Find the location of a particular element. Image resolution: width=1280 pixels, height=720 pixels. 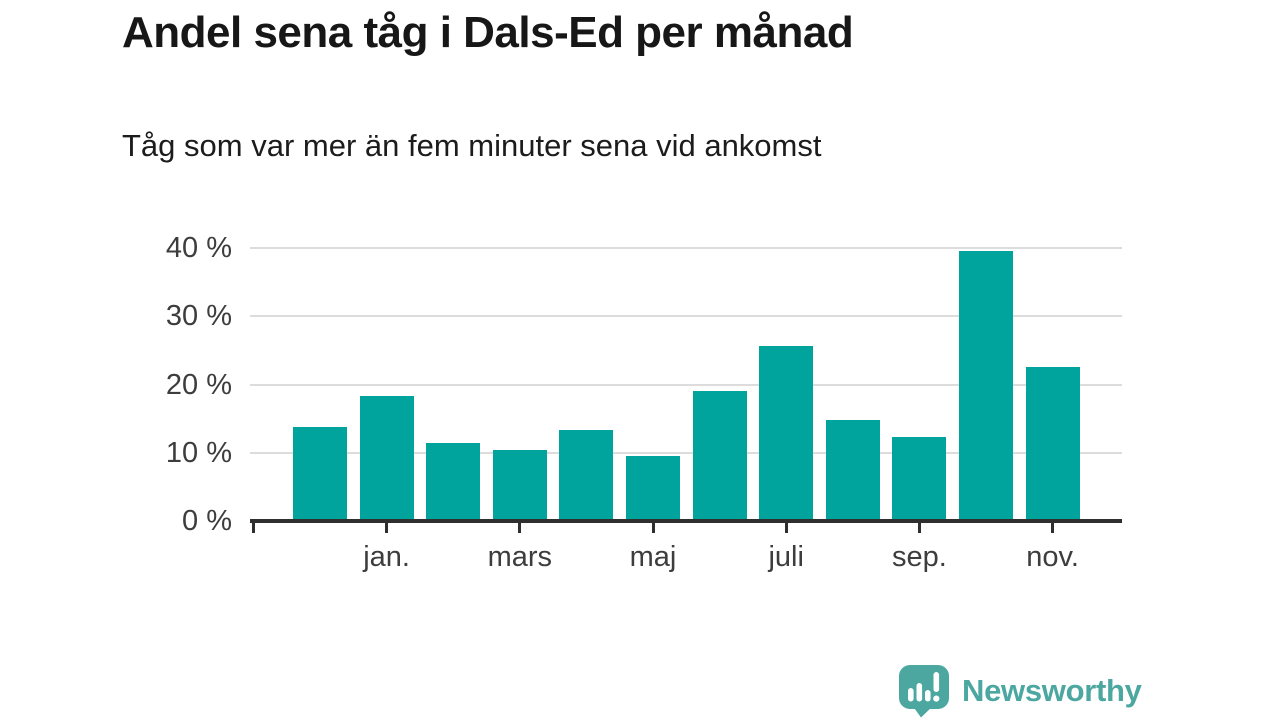

x-axis-tick-label: sep. is located at coordinates (919, 557).